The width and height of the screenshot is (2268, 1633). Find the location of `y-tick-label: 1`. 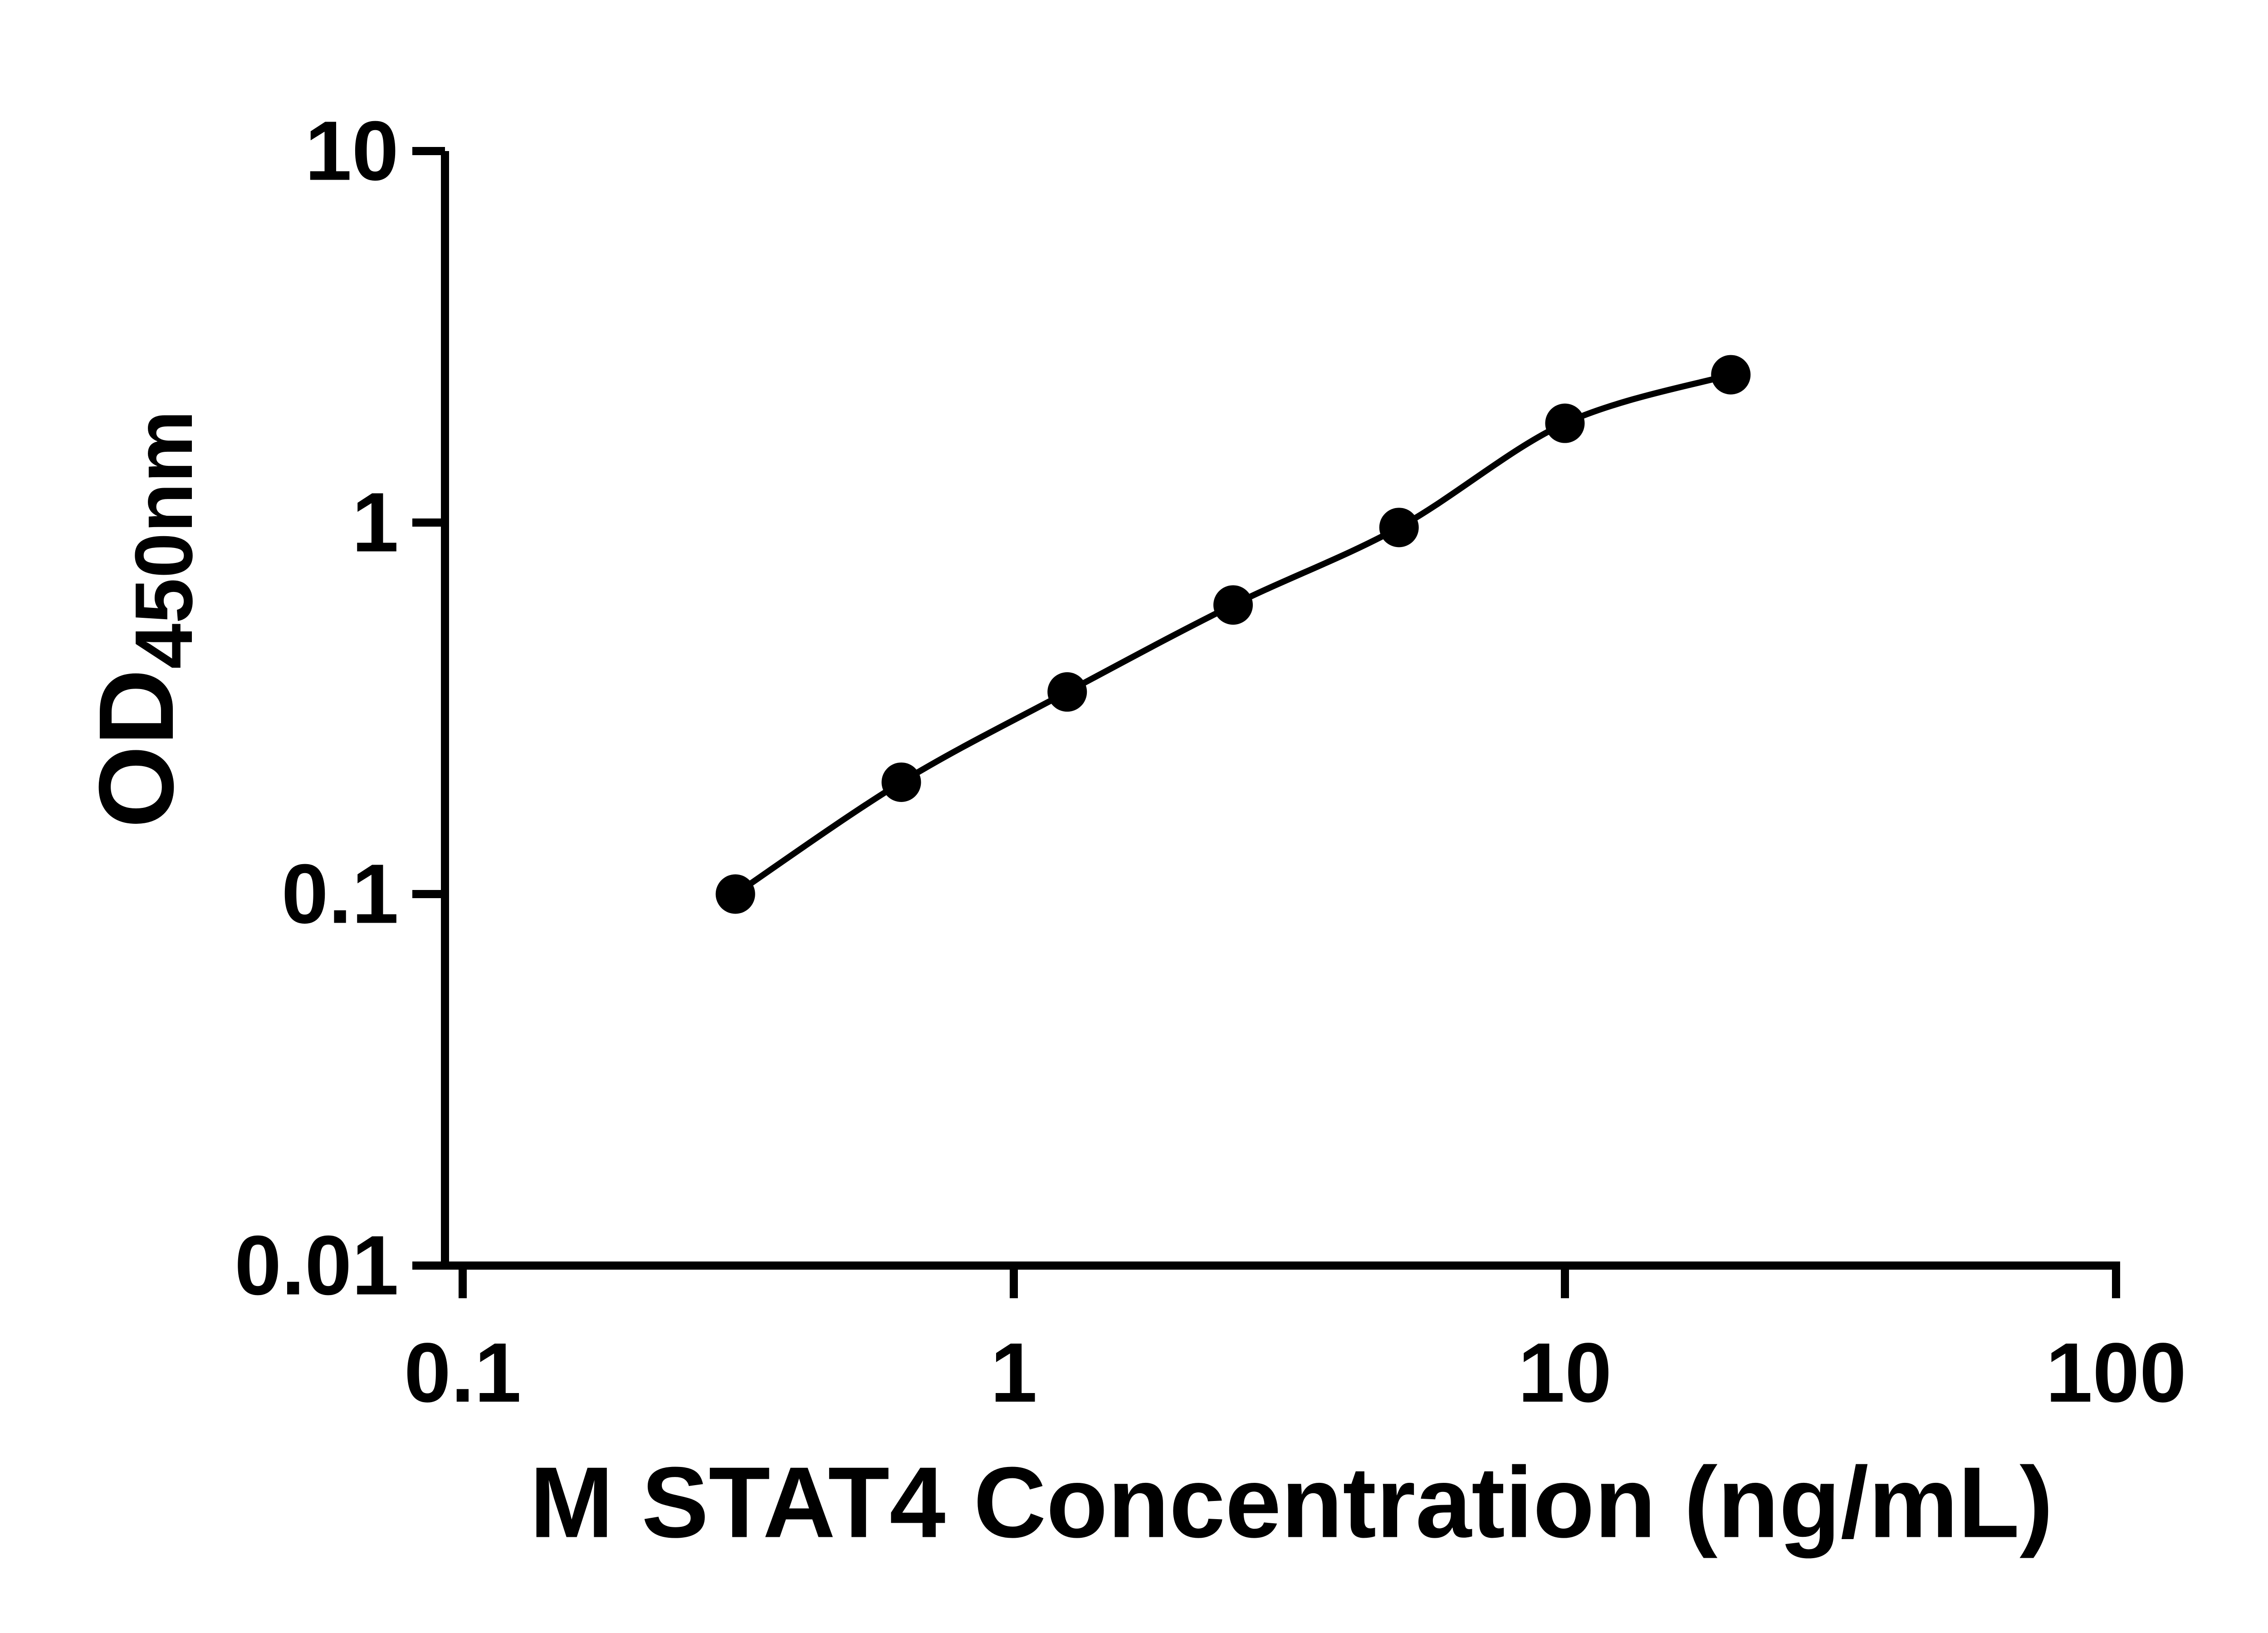

y-tick-label: 1 is located at coordinates (375, 523).